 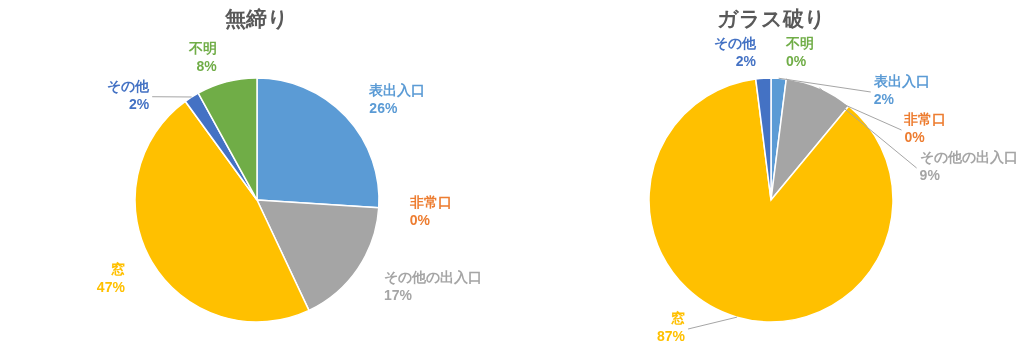 What do you see at coordinates (671, 336) in the screenshot?
I see `data-label: 87%` at bounding box center [671, 336].